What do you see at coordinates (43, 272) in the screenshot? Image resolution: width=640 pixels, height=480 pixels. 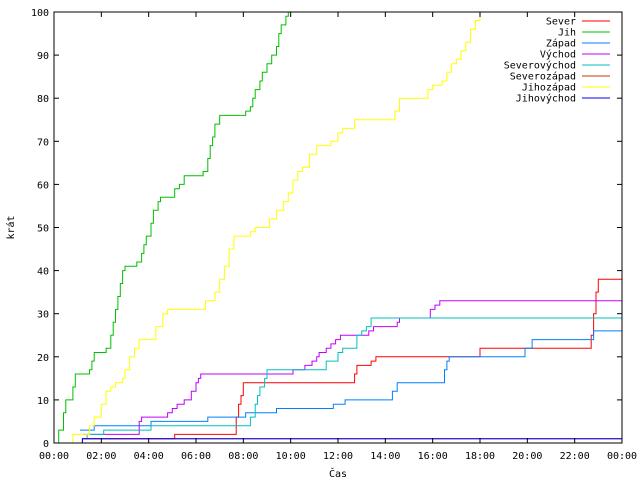 I see `y-tick-label: 40` at bounding box center [43, 272].